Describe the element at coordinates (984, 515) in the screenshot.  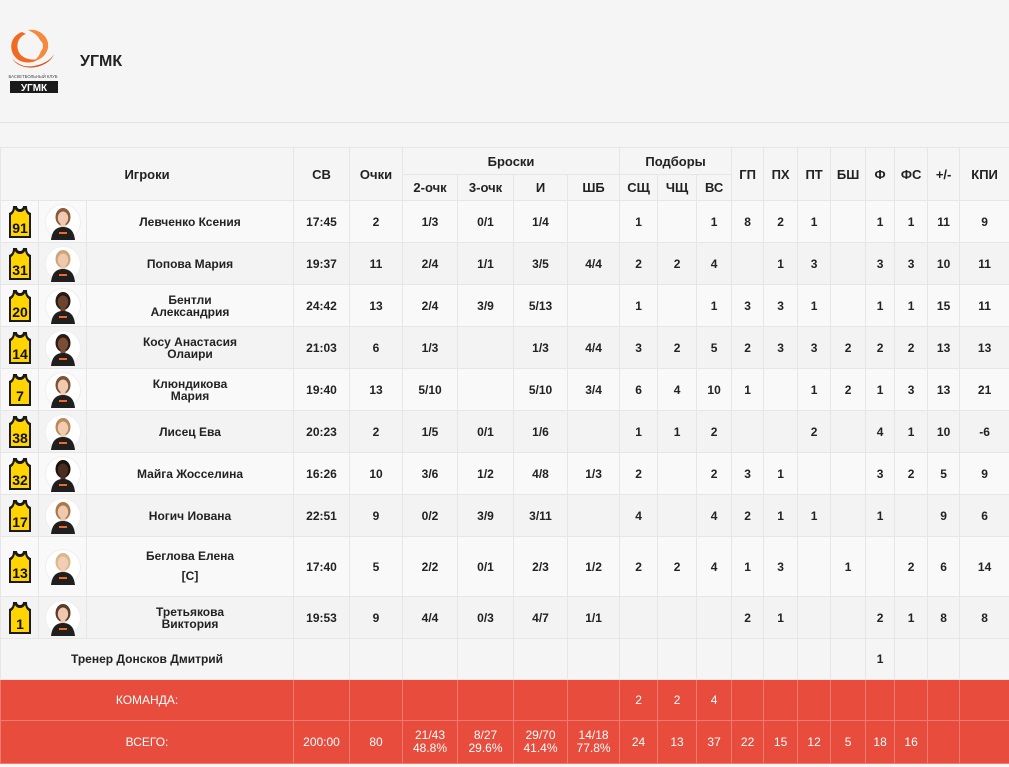
I see `stat-eff: 6` at that location.